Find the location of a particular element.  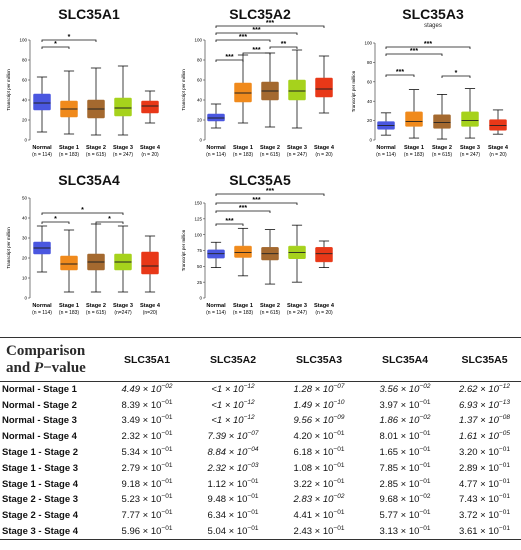

x-tick-sublabel: (n = 114) is located at coordinates (386, 155).